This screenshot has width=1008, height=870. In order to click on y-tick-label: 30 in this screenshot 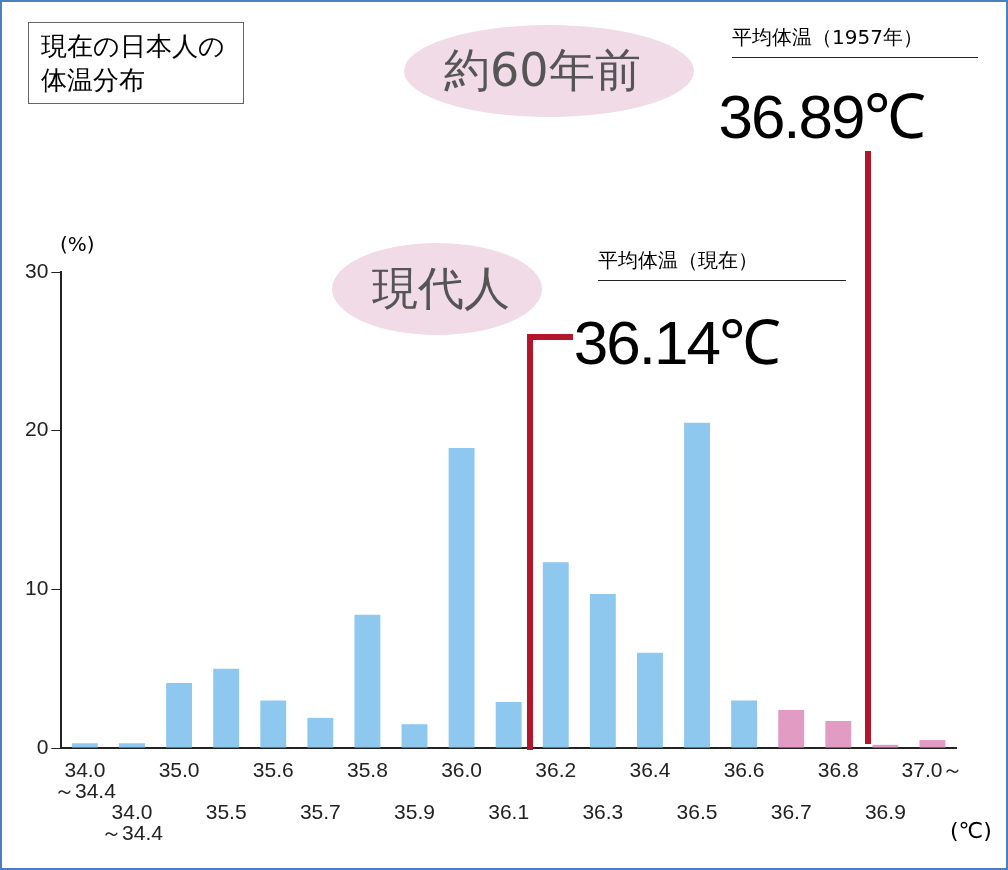, I will do `click(37, 270)`.